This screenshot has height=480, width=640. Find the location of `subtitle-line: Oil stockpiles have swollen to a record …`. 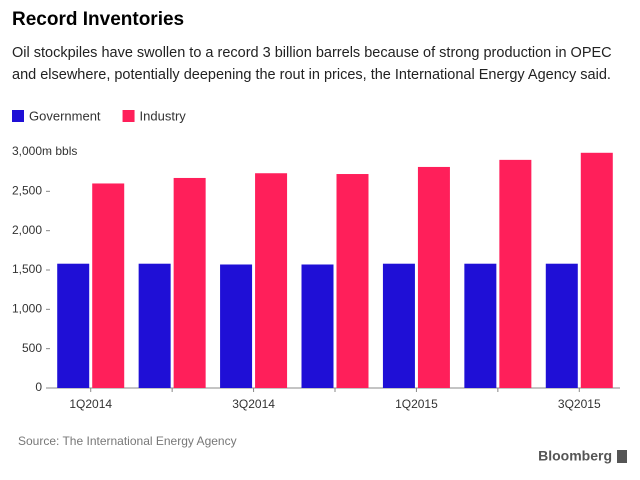

subtitle-line: Oil stockpiles have swollen to a record … is located at coordinates (312, 53).